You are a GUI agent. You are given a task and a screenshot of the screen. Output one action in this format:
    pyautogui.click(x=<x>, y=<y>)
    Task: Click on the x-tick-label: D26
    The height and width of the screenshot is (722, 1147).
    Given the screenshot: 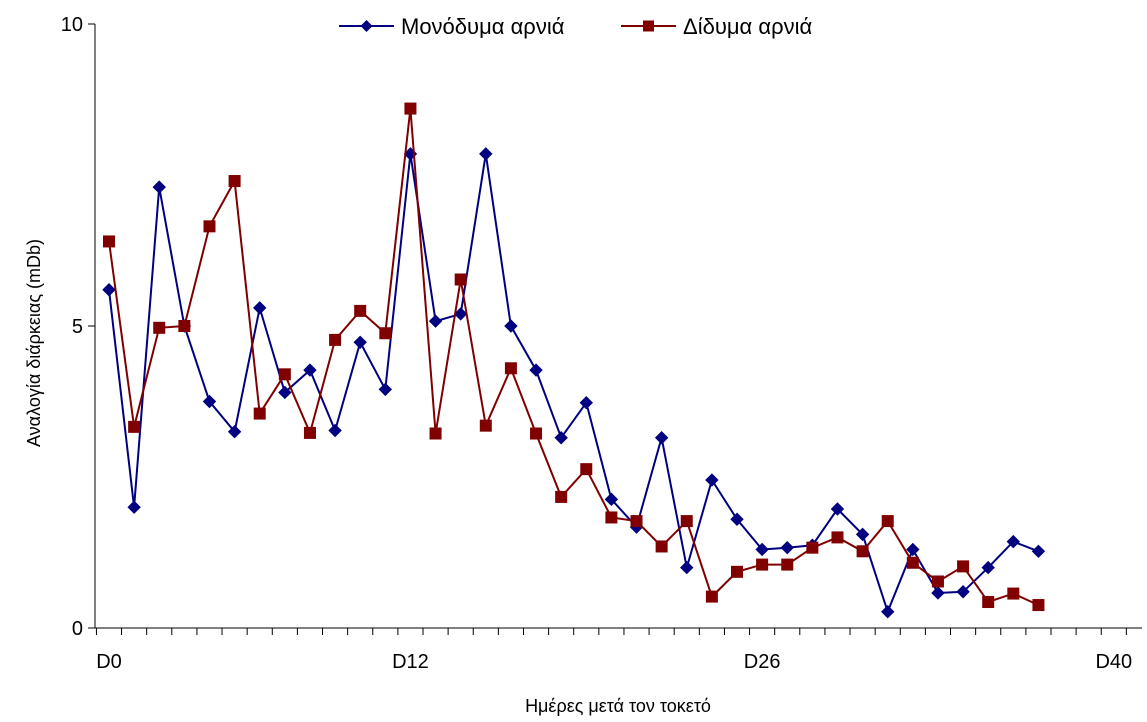 What is the action you would take?
    pyautogui.click(x=762, y=662)
    